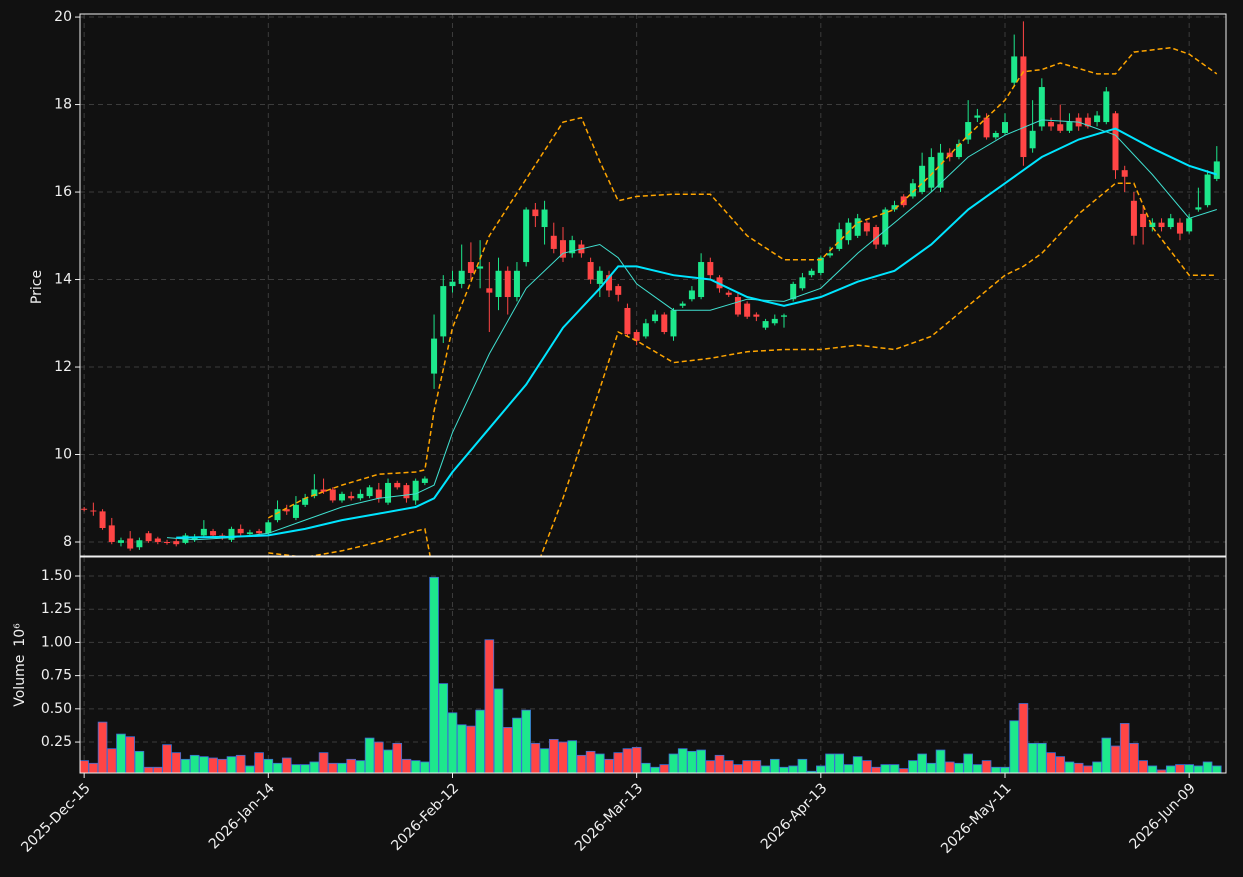  What do you see at coordinates (20, 635) in the screenshot?
I see `volume-multiplier: 10⁶` at bounding box center [20, 635].